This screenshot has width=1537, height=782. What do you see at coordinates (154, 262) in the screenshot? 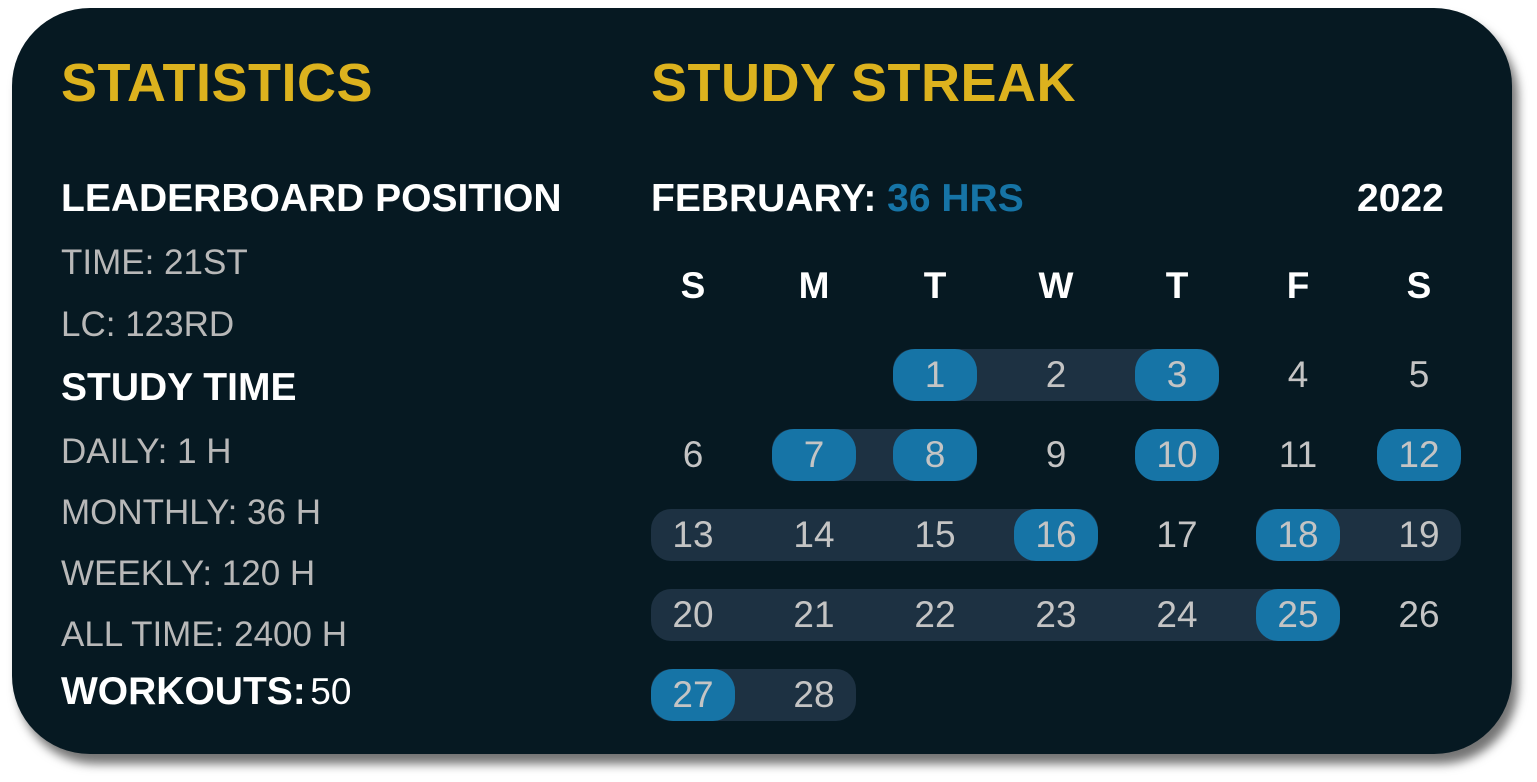
I see `leaderboard-time: TIME: 21ST` at bounding box center [154, 262].